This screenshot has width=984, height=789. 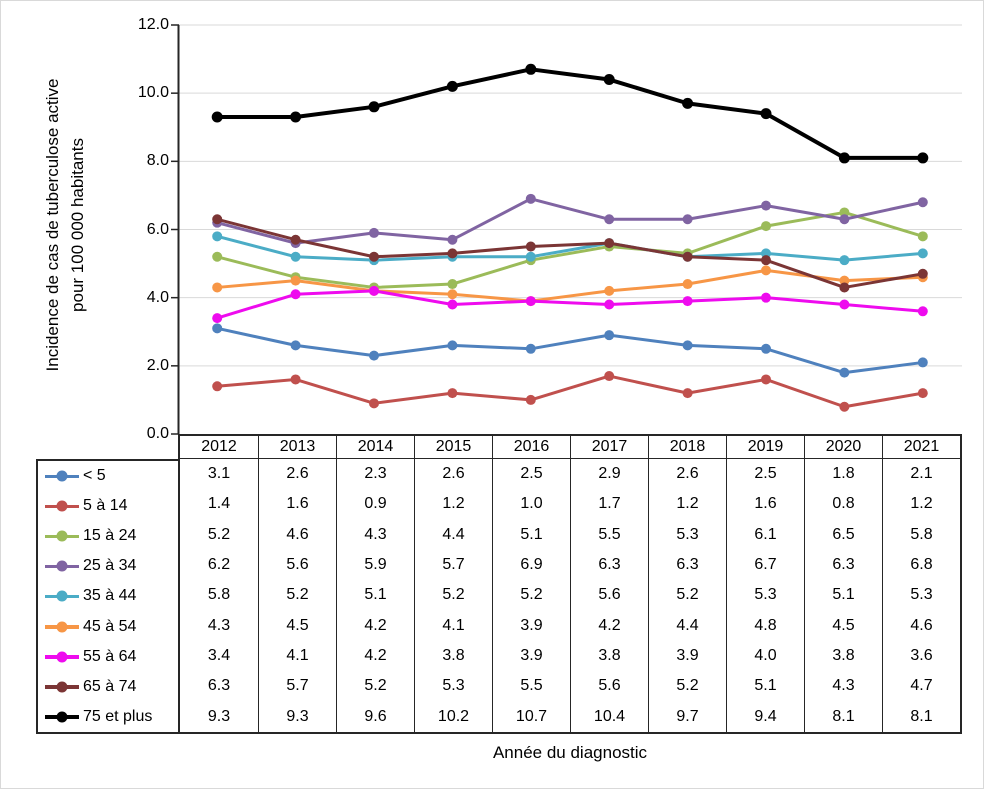 What do you see at coordinates (765, 625) in the screenshot?
I see `table-value-cell: 4.8` at bounding box center [765, 625].